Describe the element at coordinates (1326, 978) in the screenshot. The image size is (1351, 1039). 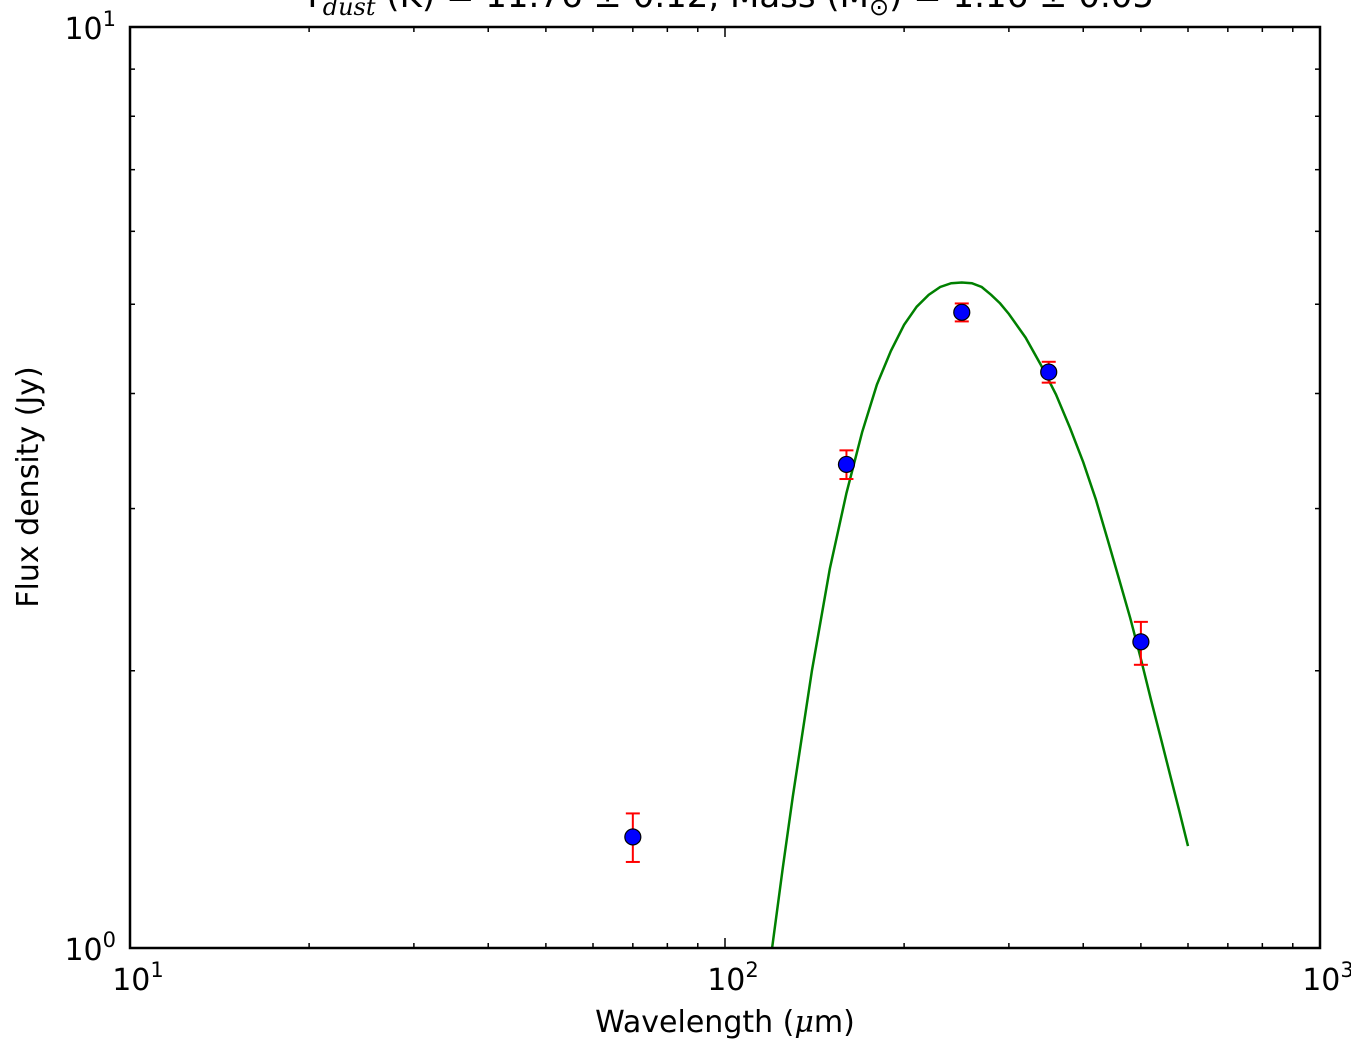
I see `x-tick-label: 10³` at that location.